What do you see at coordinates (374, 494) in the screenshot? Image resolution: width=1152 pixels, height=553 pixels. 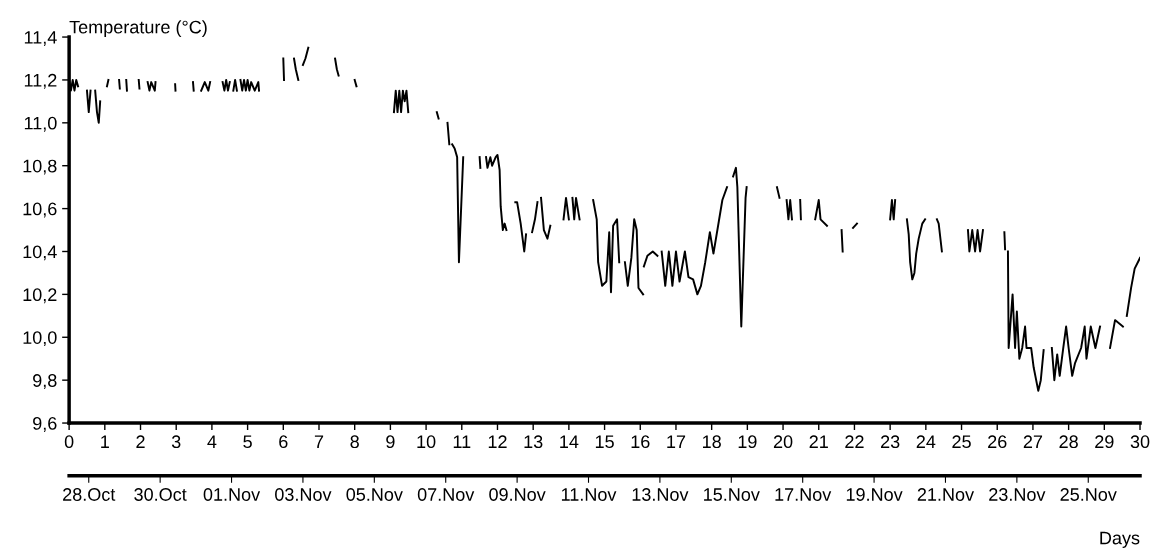 I see `x2-tick-label: 05.Nov` at bounding box center [374, 494].